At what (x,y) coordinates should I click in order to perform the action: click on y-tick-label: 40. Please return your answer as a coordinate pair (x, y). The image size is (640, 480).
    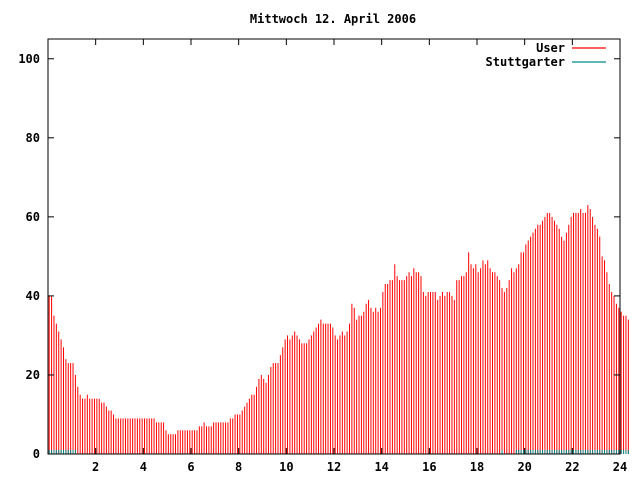
    Looking at the image, I should click on (33, 296).